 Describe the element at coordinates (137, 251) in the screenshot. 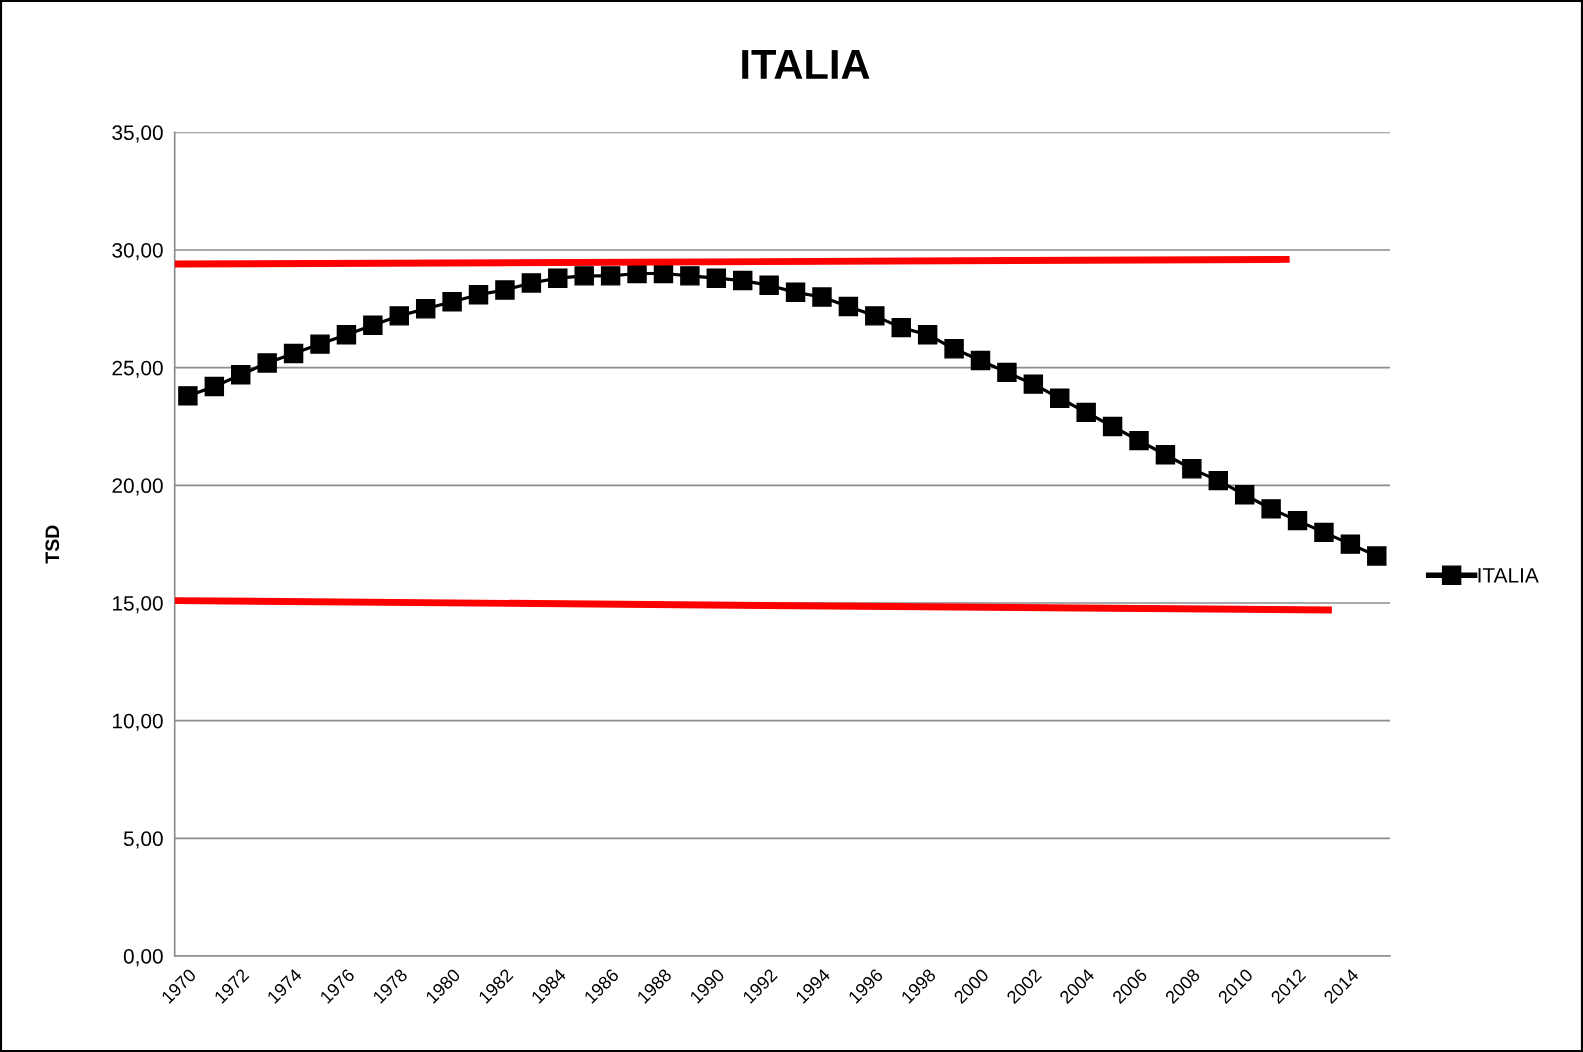

I see `y-tick-label: 30,00` at that location.